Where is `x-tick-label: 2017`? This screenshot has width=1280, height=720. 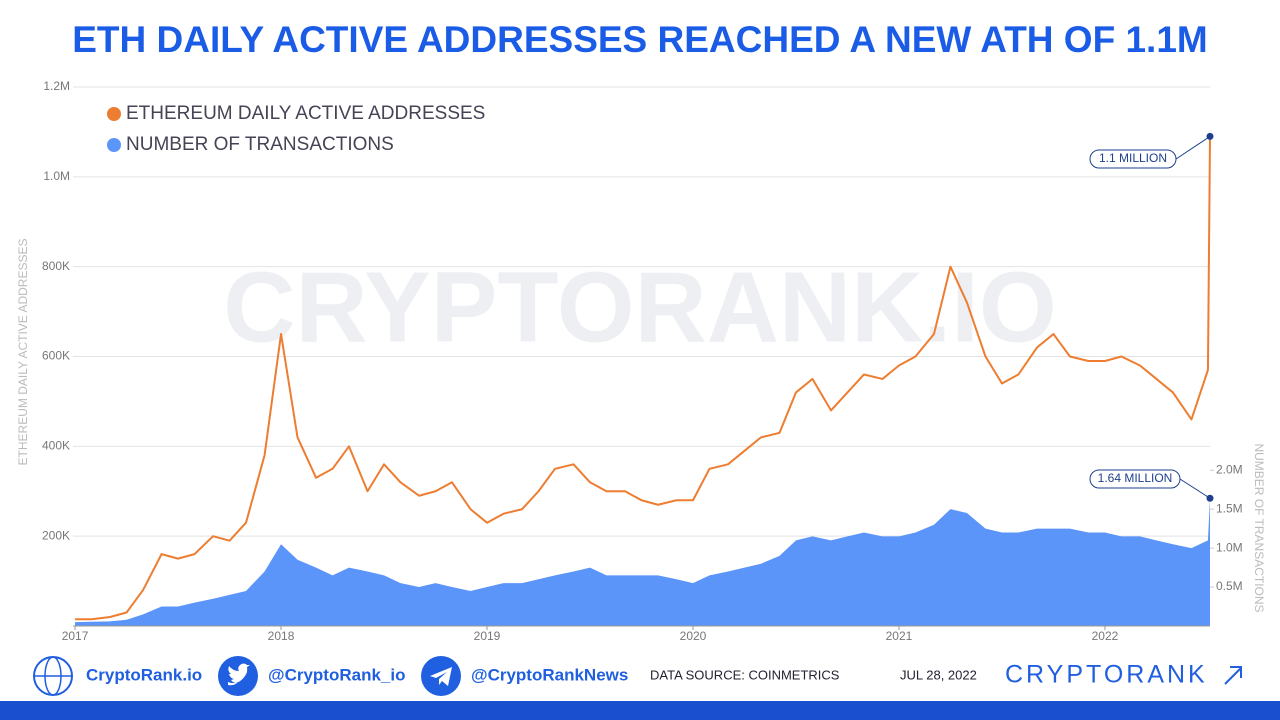 x-tick-label: 2017 is located at coordinates (75, 636).